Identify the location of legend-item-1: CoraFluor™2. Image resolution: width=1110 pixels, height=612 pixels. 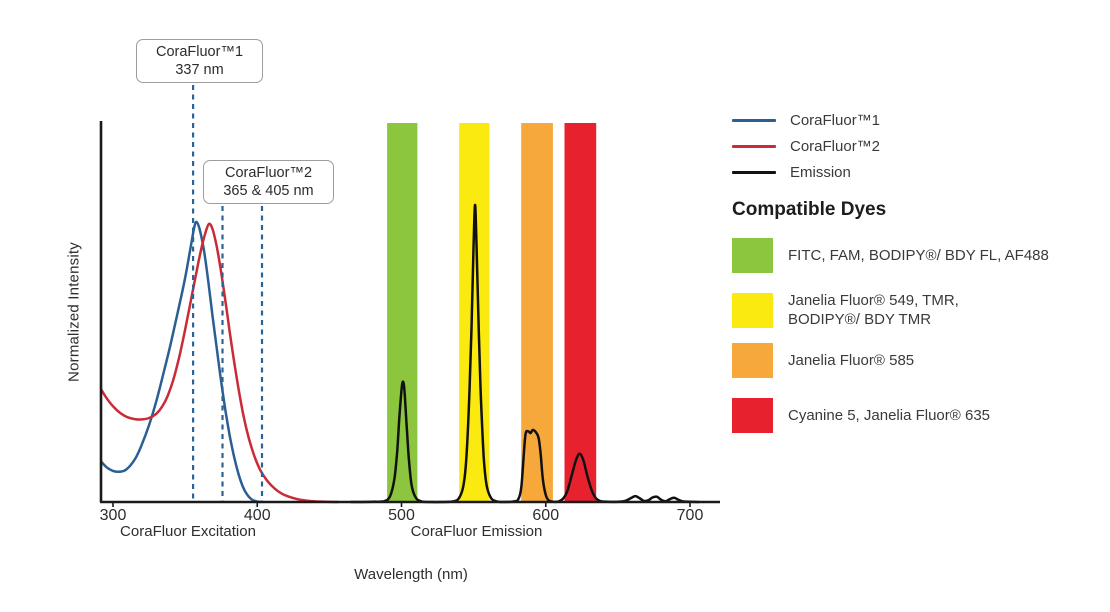
(806, 146).